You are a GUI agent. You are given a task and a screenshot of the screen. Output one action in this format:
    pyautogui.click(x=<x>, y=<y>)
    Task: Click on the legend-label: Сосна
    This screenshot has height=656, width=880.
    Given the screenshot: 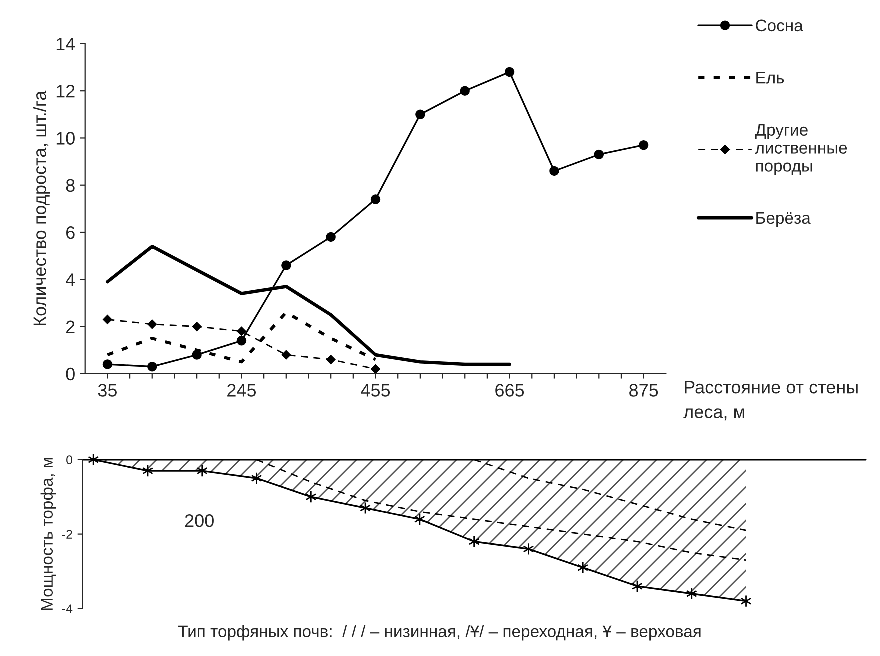 What is the action you would take?
    pyautogui.click(x=780, y=26)
    